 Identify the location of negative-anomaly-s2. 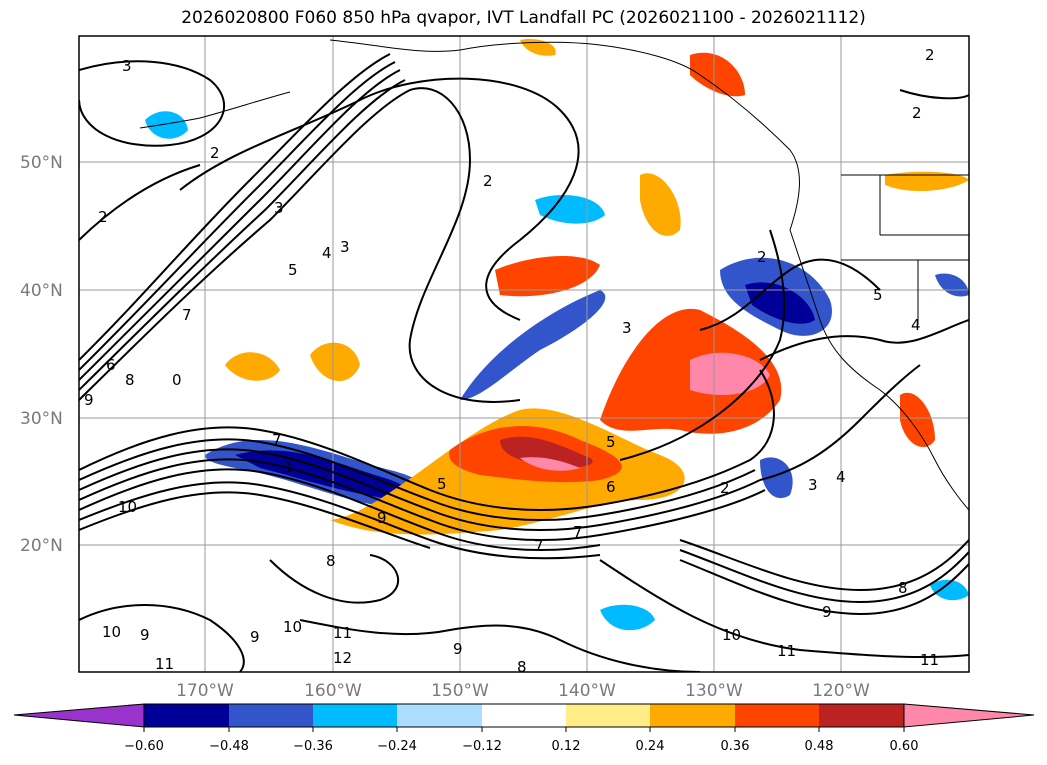
(949, 590).